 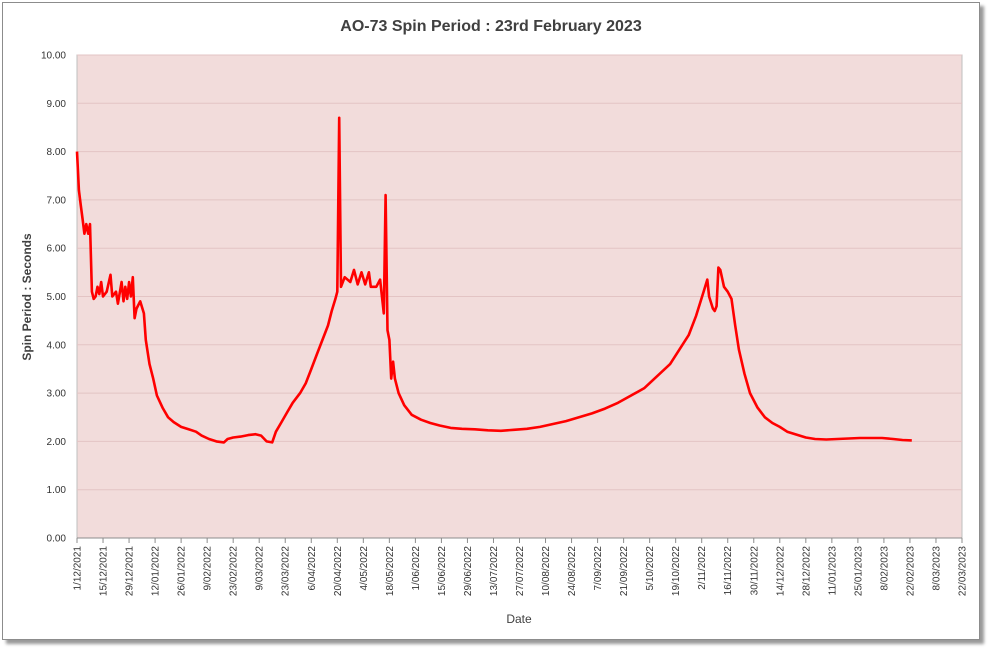 What do you see at coordinates (650, 568) in the screenshot?
I see `x-tick-label: 5/10/2022` at bounding box center [650, 568].